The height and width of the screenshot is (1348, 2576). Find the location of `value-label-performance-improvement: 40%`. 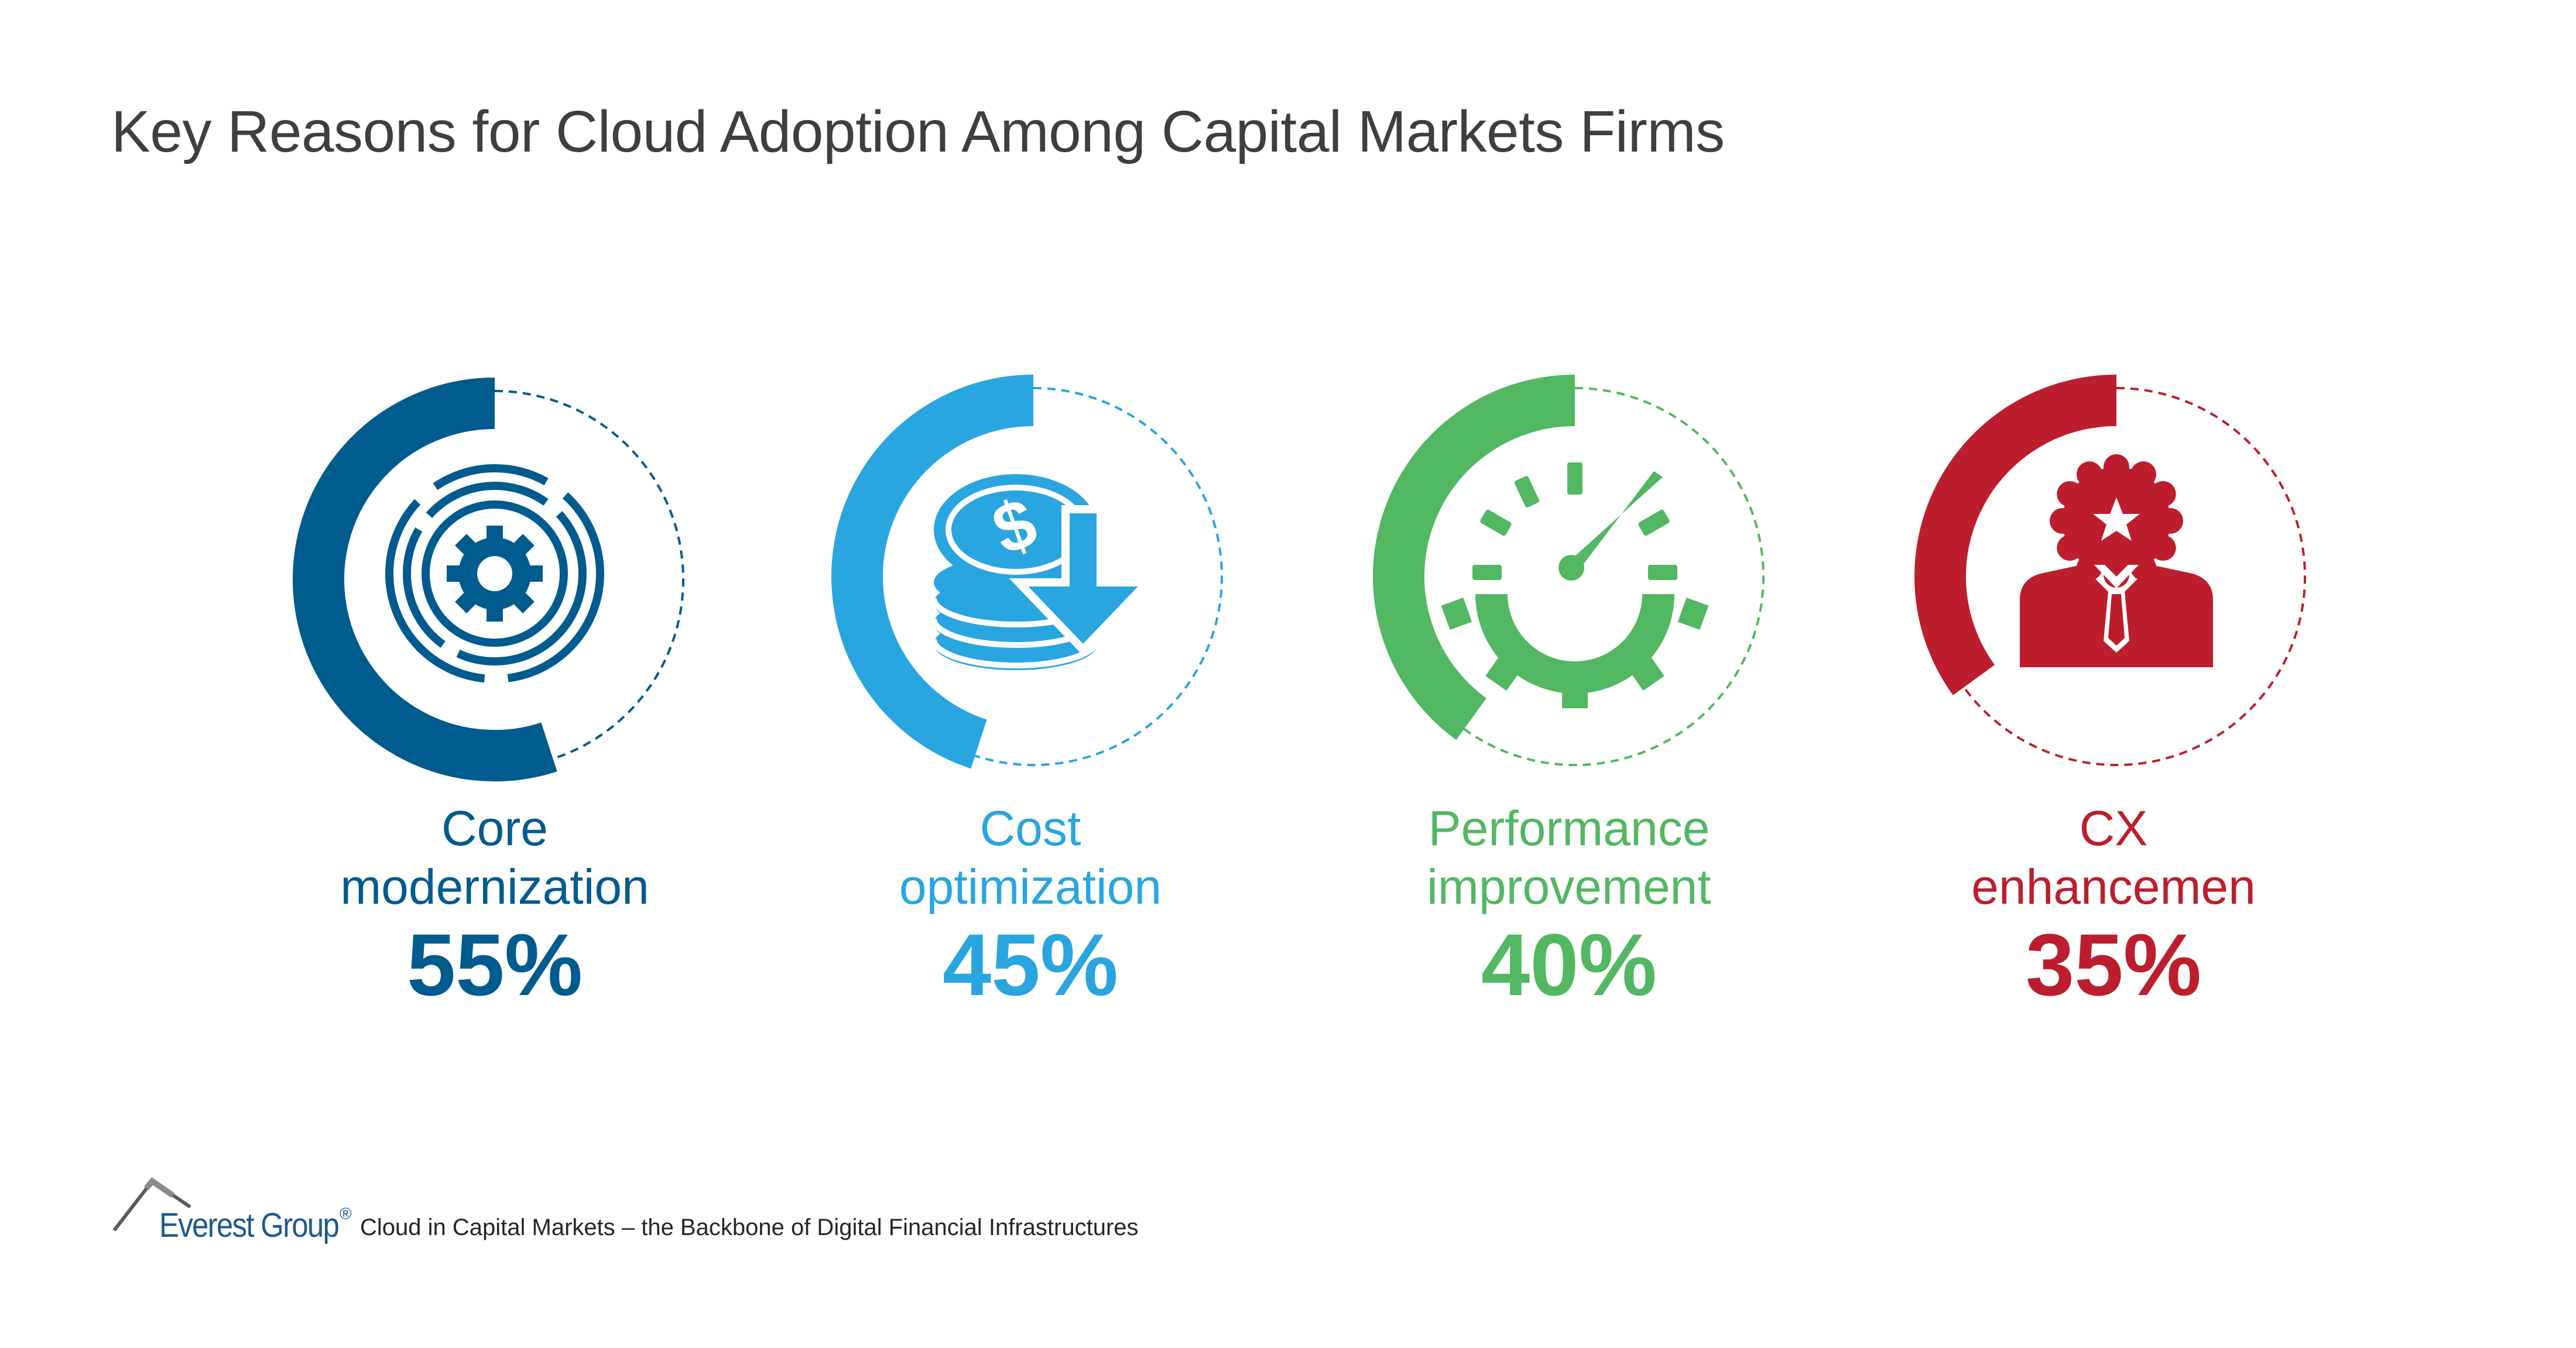

value-label-performance-improvement: 40% is located at coordinates (1569, 964).